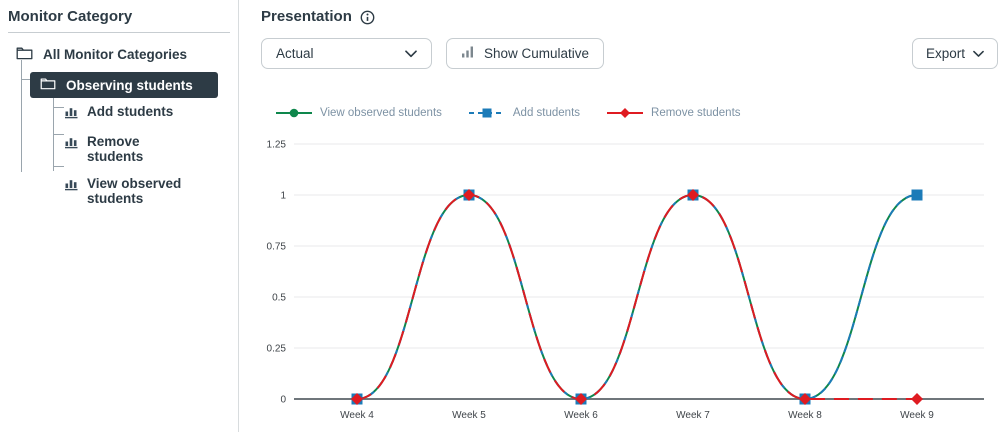  Describe the element at coordinates (294, 112) in the screenshot. I see `circle-legend-swatch` at that location.